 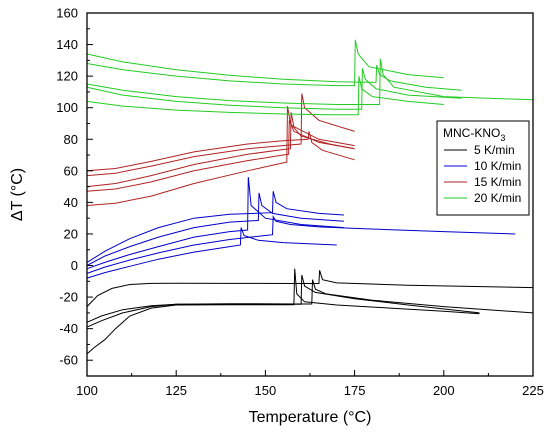 I want to click on y-tick-label: 120, so click(x=67, y=76).